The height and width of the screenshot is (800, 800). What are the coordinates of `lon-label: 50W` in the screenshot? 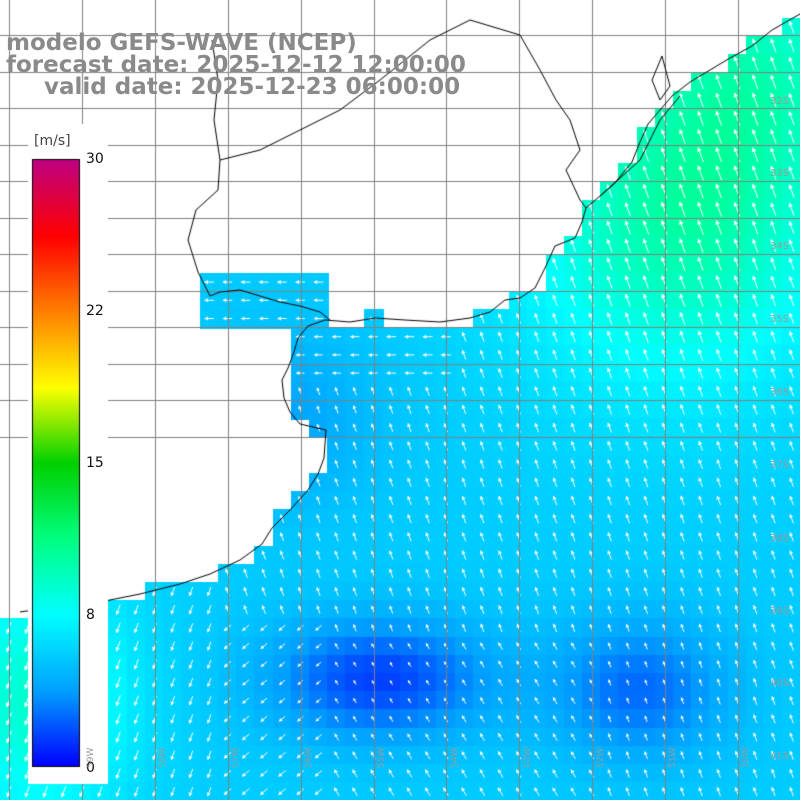 It's located at (746, 757).